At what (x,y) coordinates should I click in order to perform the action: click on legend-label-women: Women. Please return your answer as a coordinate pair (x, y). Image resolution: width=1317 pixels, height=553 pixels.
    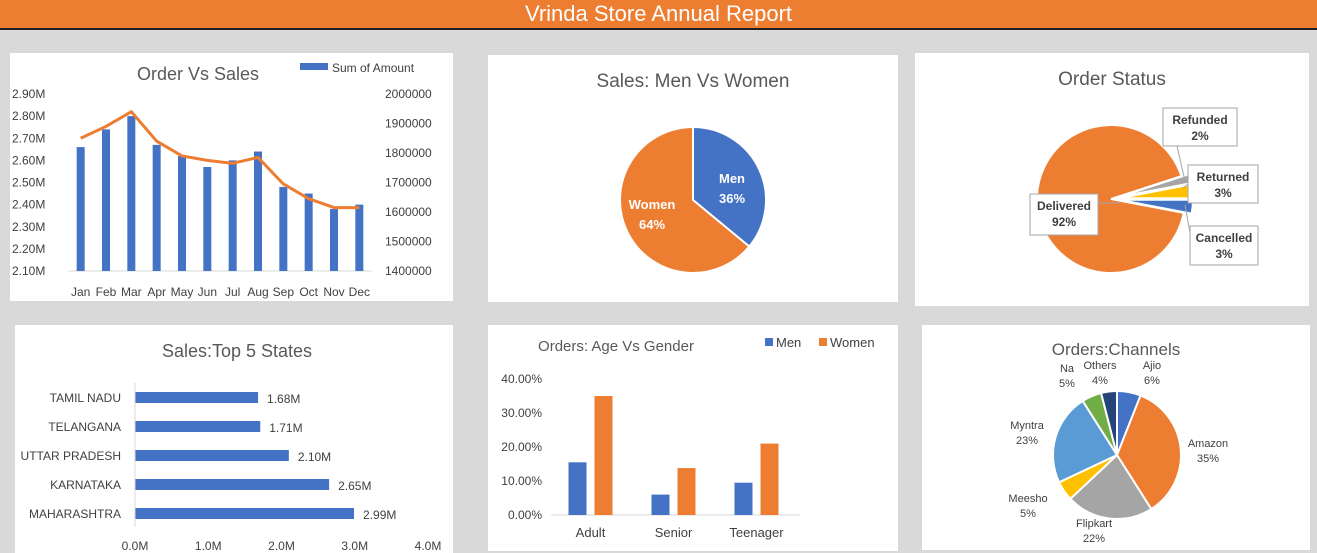
    Looking at the image, I should click on (852, 342).